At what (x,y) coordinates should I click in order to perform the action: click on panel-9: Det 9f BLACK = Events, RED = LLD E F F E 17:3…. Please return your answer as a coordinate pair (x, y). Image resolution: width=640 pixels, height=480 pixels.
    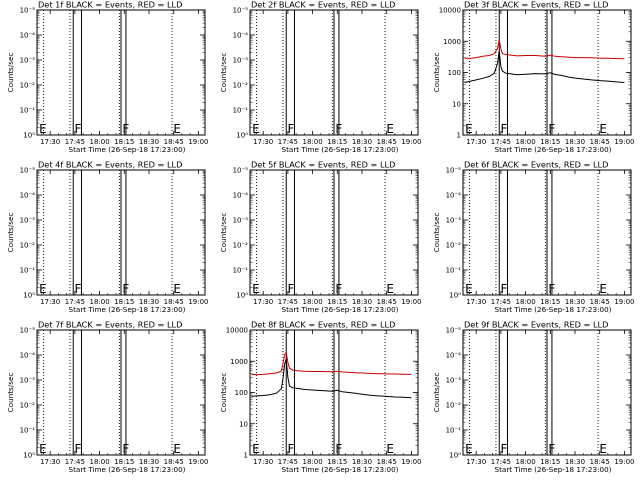
    Looking at the image, I should click on (533, 397).